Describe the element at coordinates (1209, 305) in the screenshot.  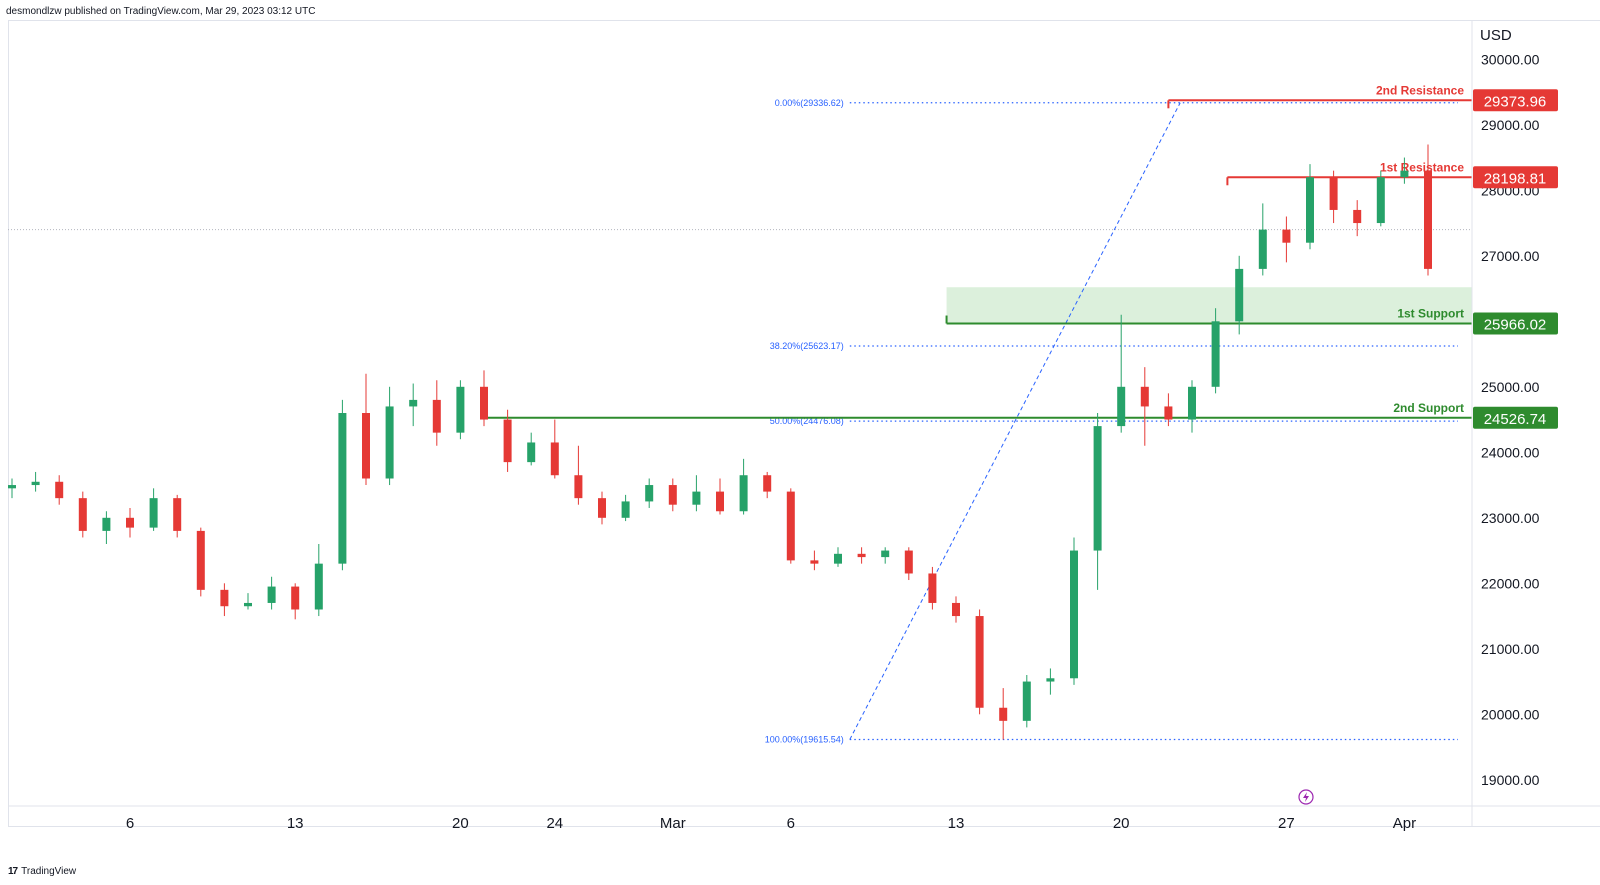
I see `support-zone` at that location.